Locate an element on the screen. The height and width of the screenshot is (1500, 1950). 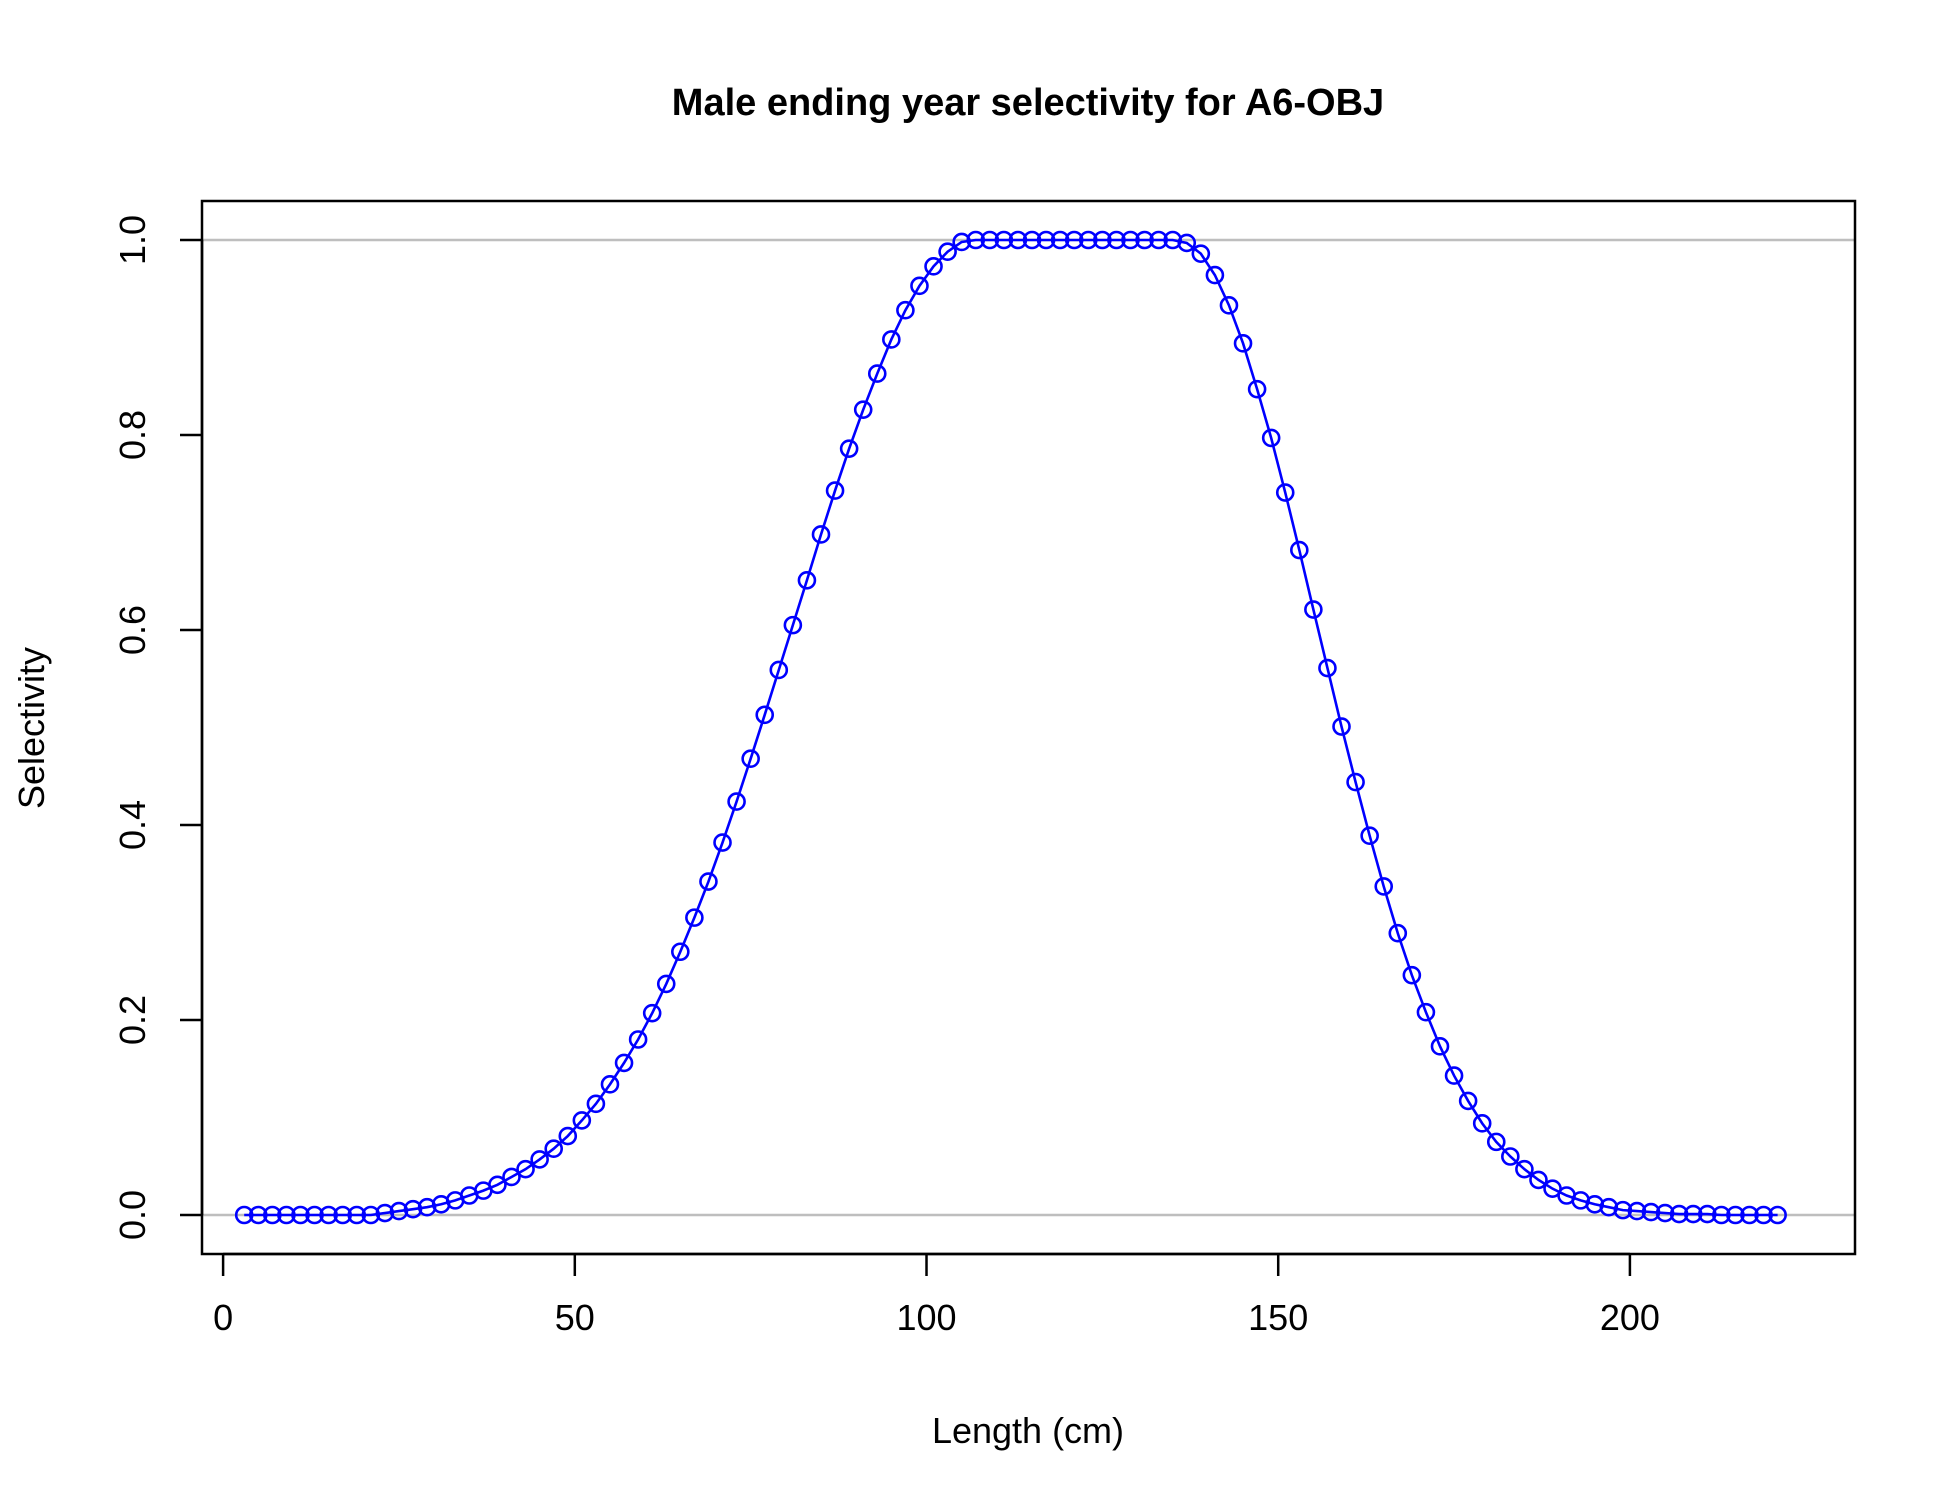
x-tick-label: 0 is located at coordinates (223, 1317).